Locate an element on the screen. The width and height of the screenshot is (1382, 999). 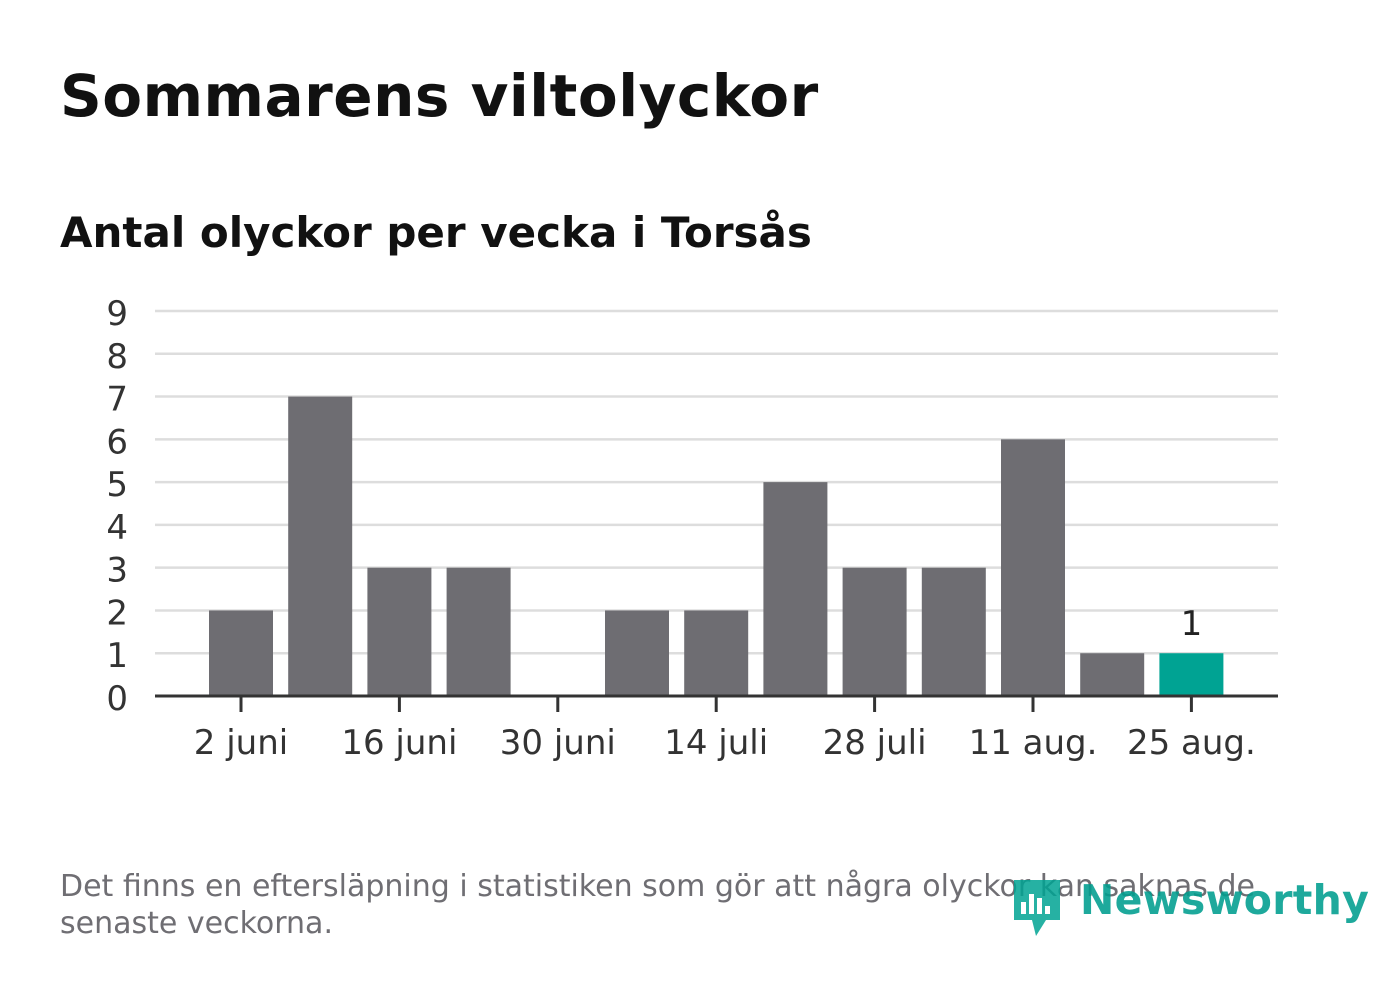
y-tick-label: 8 is located at coordinates (117, 357).